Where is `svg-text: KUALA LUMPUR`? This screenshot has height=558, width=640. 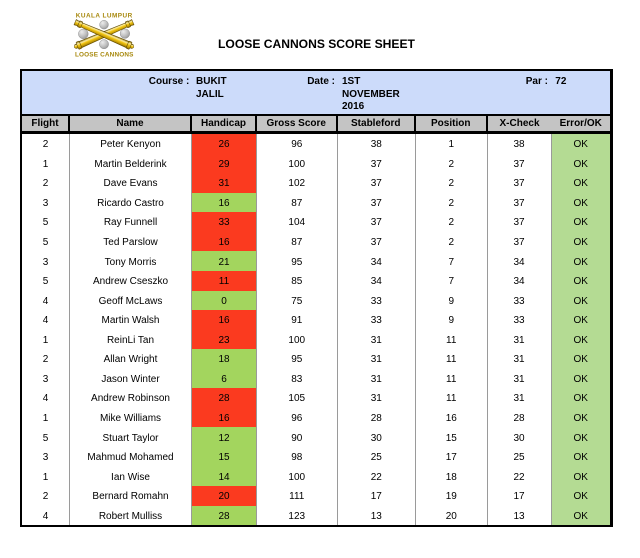
svg-text: KUALA LUMPUR is located at coordinates (104, 16).